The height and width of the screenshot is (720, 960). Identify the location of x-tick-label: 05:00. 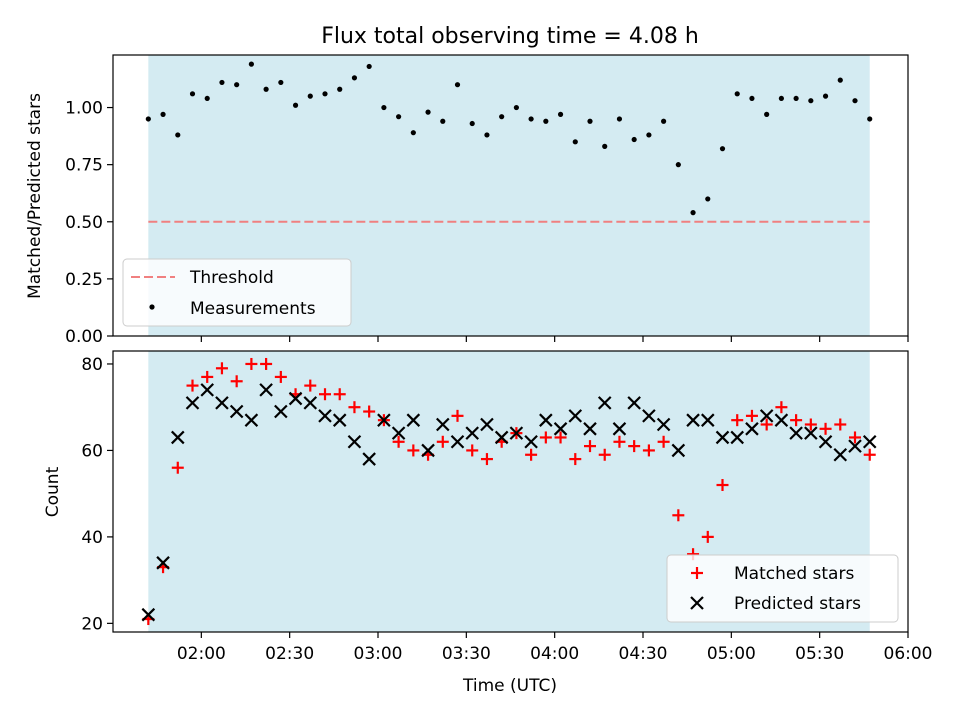
(731, 654).